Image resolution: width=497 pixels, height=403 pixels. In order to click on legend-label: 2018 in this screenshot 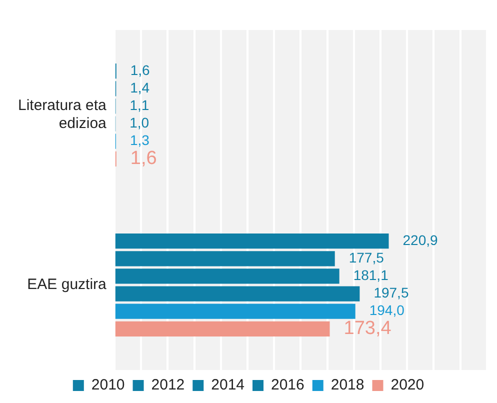, I will do `click(347, 385)`.